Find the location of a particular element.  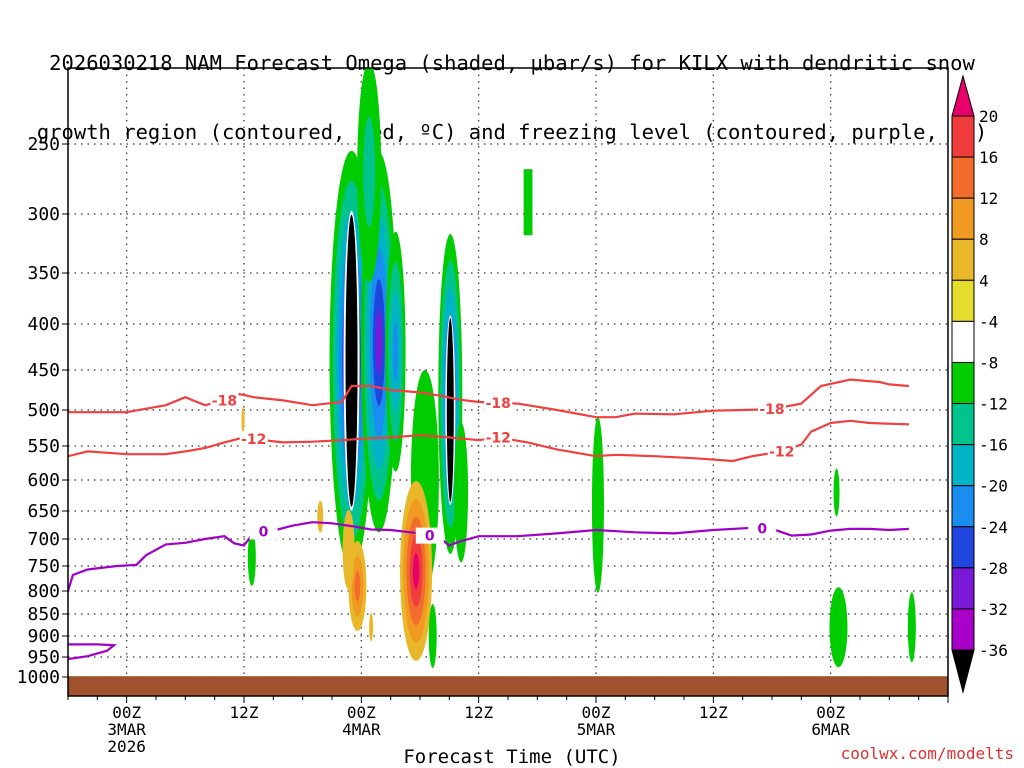

omega-green-east is located at coordinates (461, 492).